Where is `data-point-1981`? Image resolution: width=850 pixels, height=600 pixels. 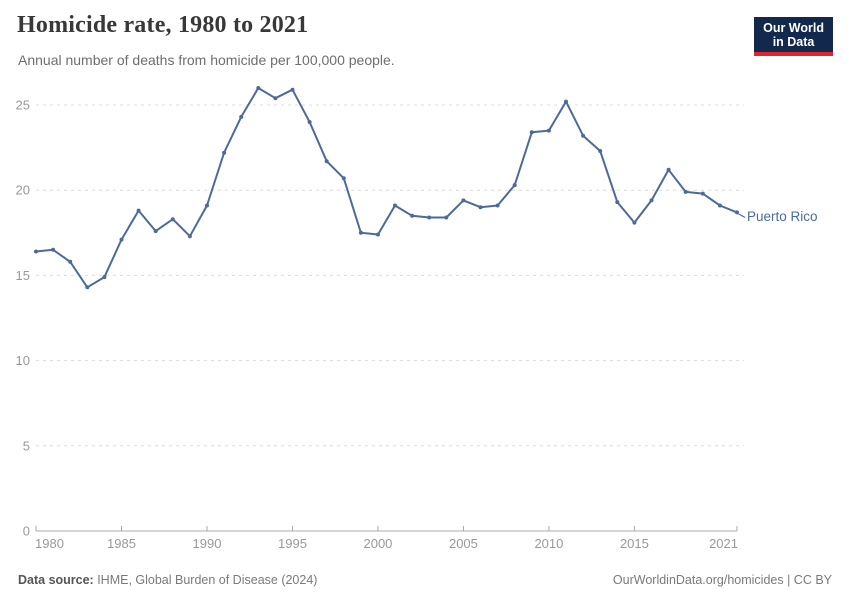
data-point-1981 is located at coordinates (53, 249).